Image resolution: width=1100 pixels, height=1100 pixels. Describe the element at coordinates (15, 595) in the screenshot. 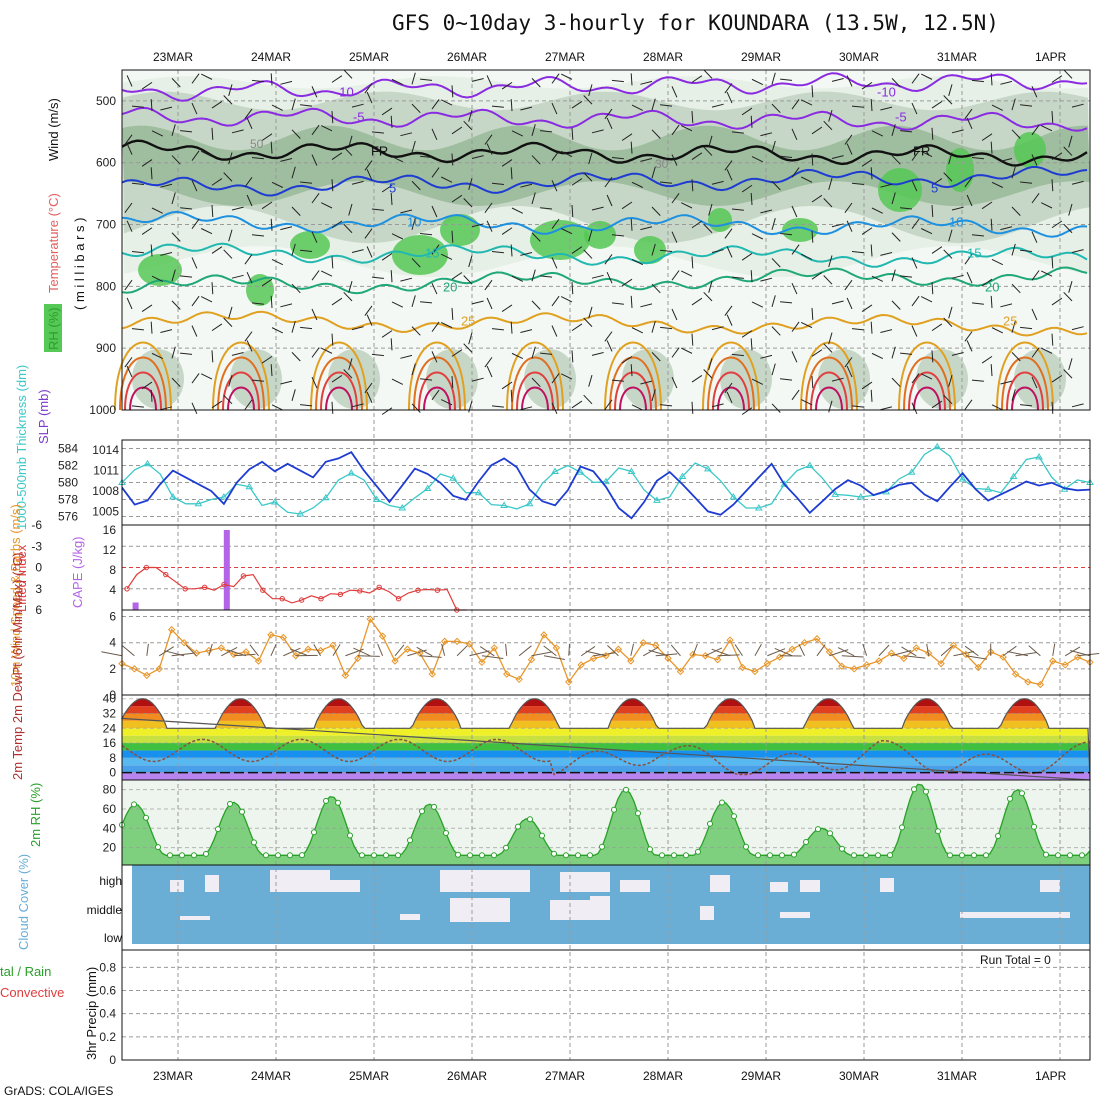

I see `wind-ylabel: 10m Wind Speed & Barbs (m/s)` at that location.